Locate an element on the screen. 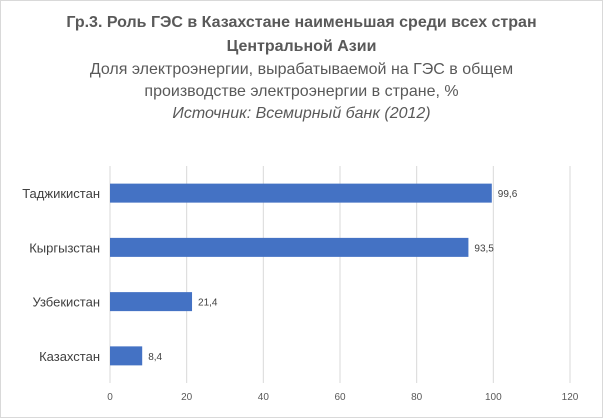 The width and height of the screenshot is (603, 418). category-label-3: Узбекистан is located at coordinates (66, 302).